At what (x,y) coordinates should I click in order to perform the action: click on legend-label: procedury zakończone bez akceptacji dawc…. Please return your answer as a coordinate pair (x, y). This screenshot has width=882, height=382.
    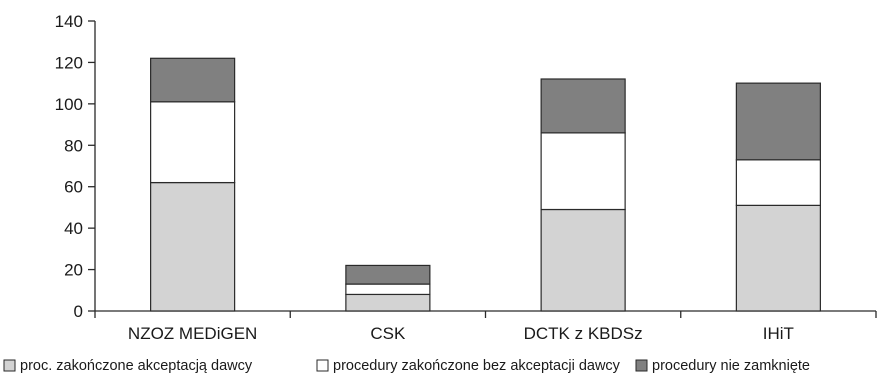
    Looking at the image, I should click on (477, 366).